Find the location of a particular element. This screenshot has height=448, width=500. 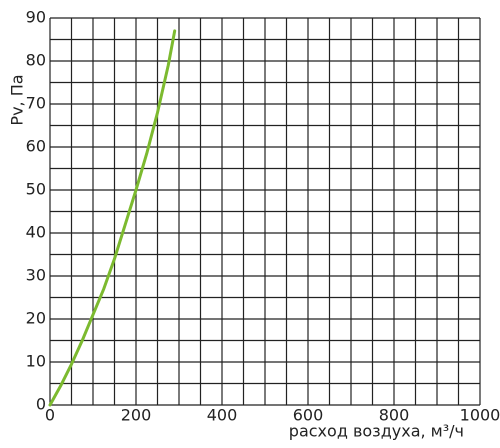

x-tick-label: 600 is located at coordinates (308, 415).